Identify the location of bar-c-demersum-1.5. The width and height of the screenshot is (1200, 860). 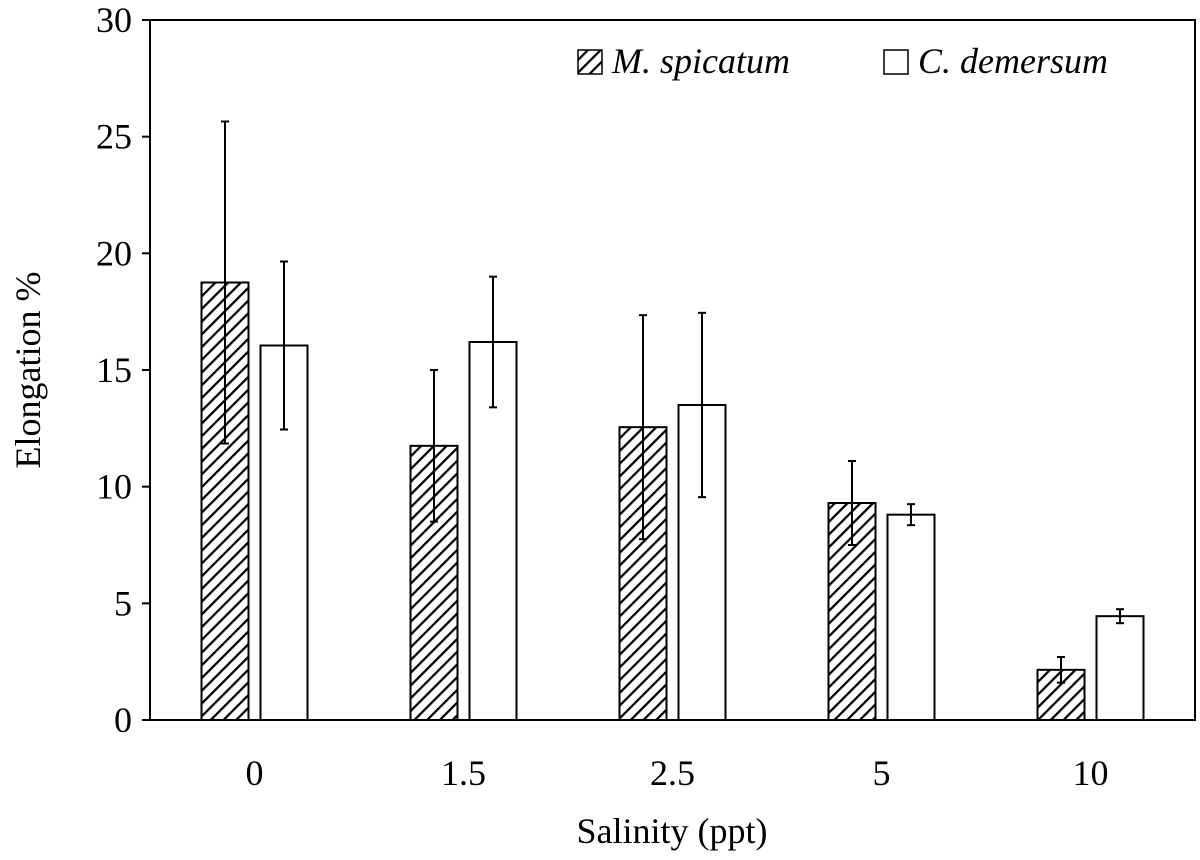
(493, 531).